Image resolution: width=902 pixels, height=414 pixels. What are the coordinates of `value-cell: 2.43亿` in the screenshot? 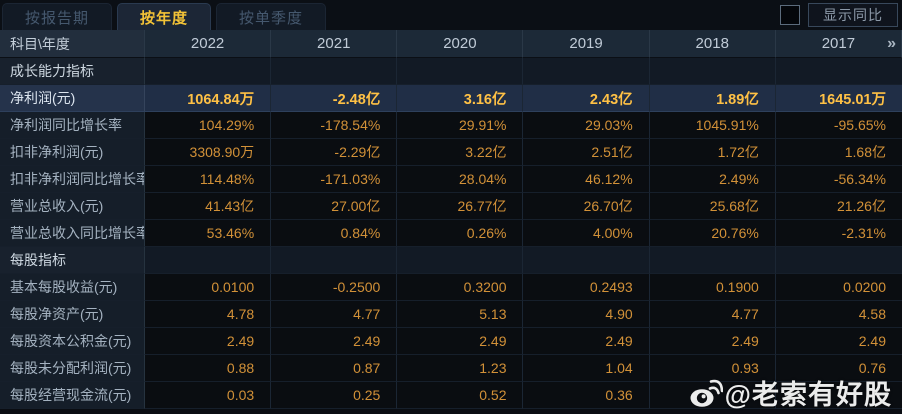 It's located at (586, 98).